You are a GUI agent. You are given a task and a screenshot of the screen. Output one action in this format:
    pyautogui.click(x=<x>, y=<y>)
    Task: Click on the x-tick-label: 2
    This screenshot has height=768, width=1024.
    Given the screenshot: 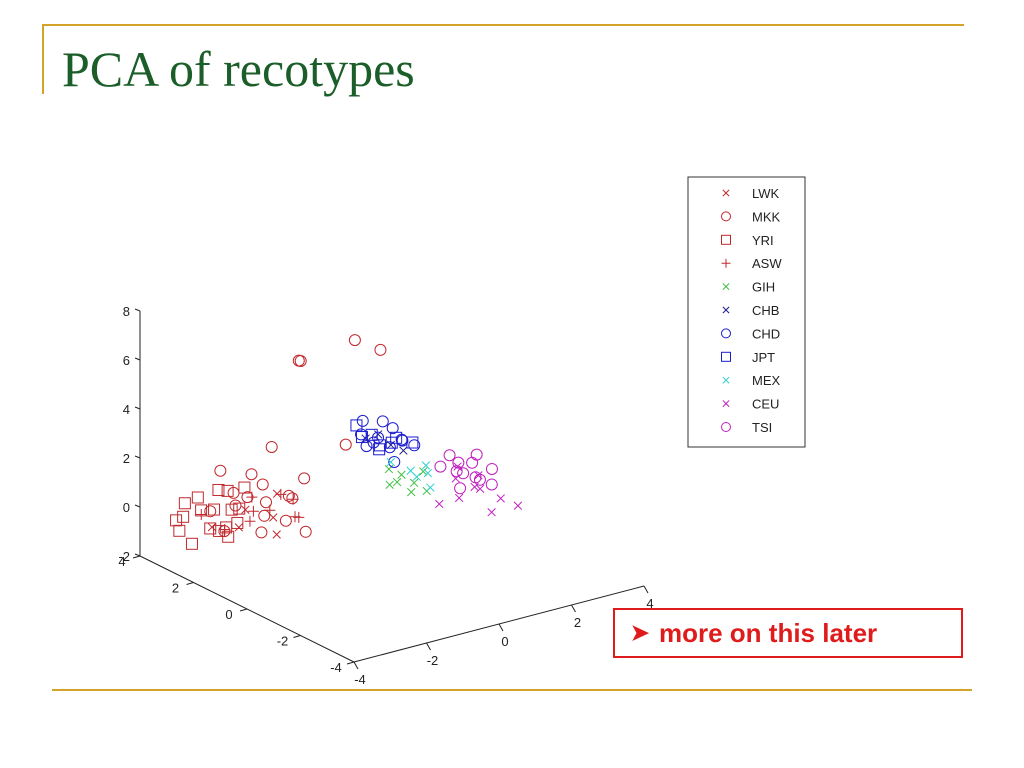 What is the action you would take?
    pyautogui.click(x=577, y=622)
    